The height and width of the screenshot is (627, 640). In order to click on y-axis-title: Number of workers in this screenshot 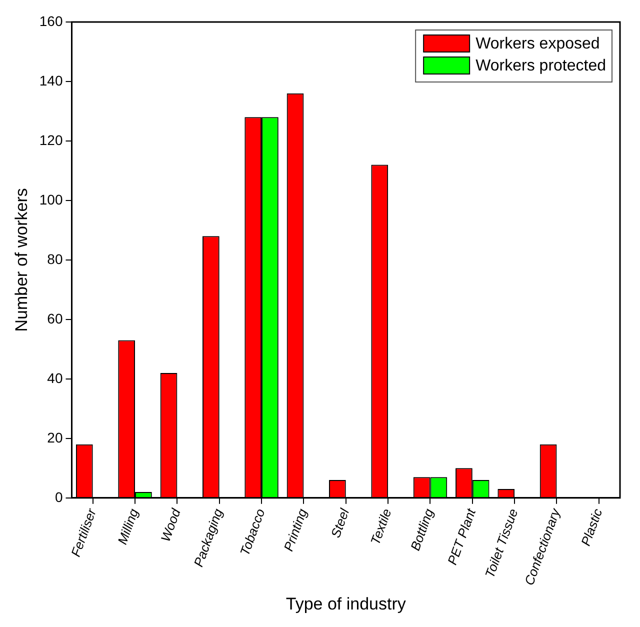, I will do `click(21, 260)`.